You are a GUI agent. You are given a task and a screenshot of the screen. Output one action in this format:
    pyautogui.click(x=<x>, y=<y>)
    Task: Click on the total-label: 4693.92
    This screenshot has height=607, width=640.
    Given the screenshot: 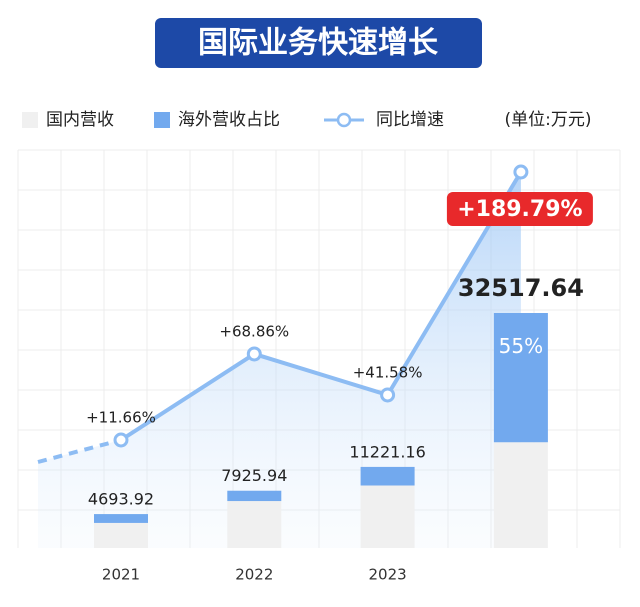 What is the action you would take?
    pyautogui.click(x=121, y=499)
    